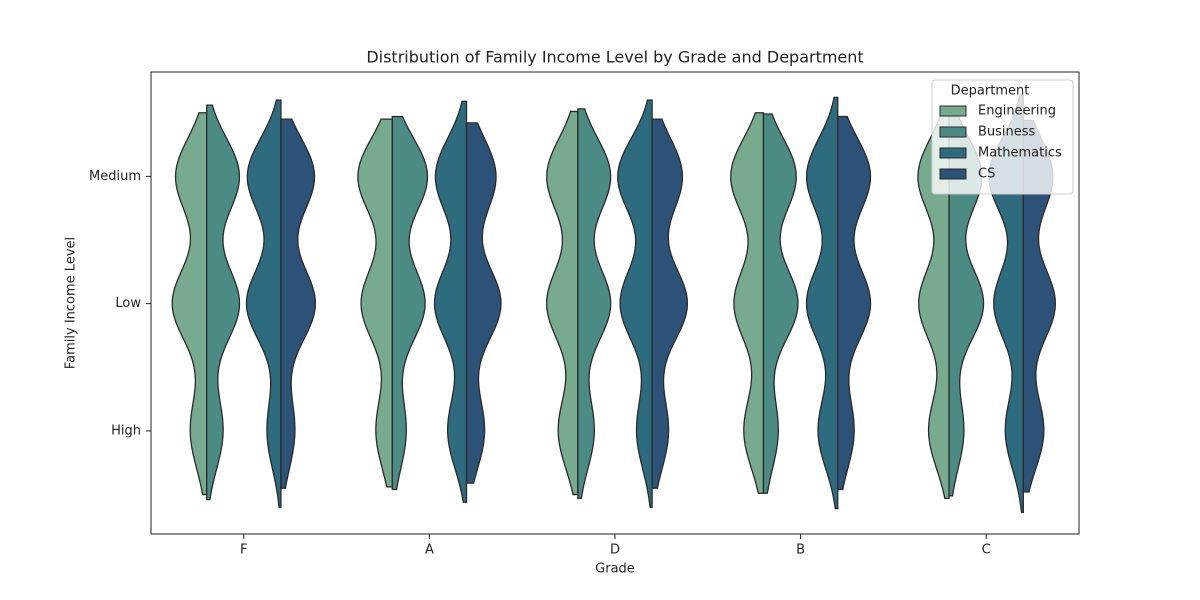  What do you see at coordinates (800, 550) in the screenshot?
I see `x-tick-label: B` at bounding box center [800, 550].